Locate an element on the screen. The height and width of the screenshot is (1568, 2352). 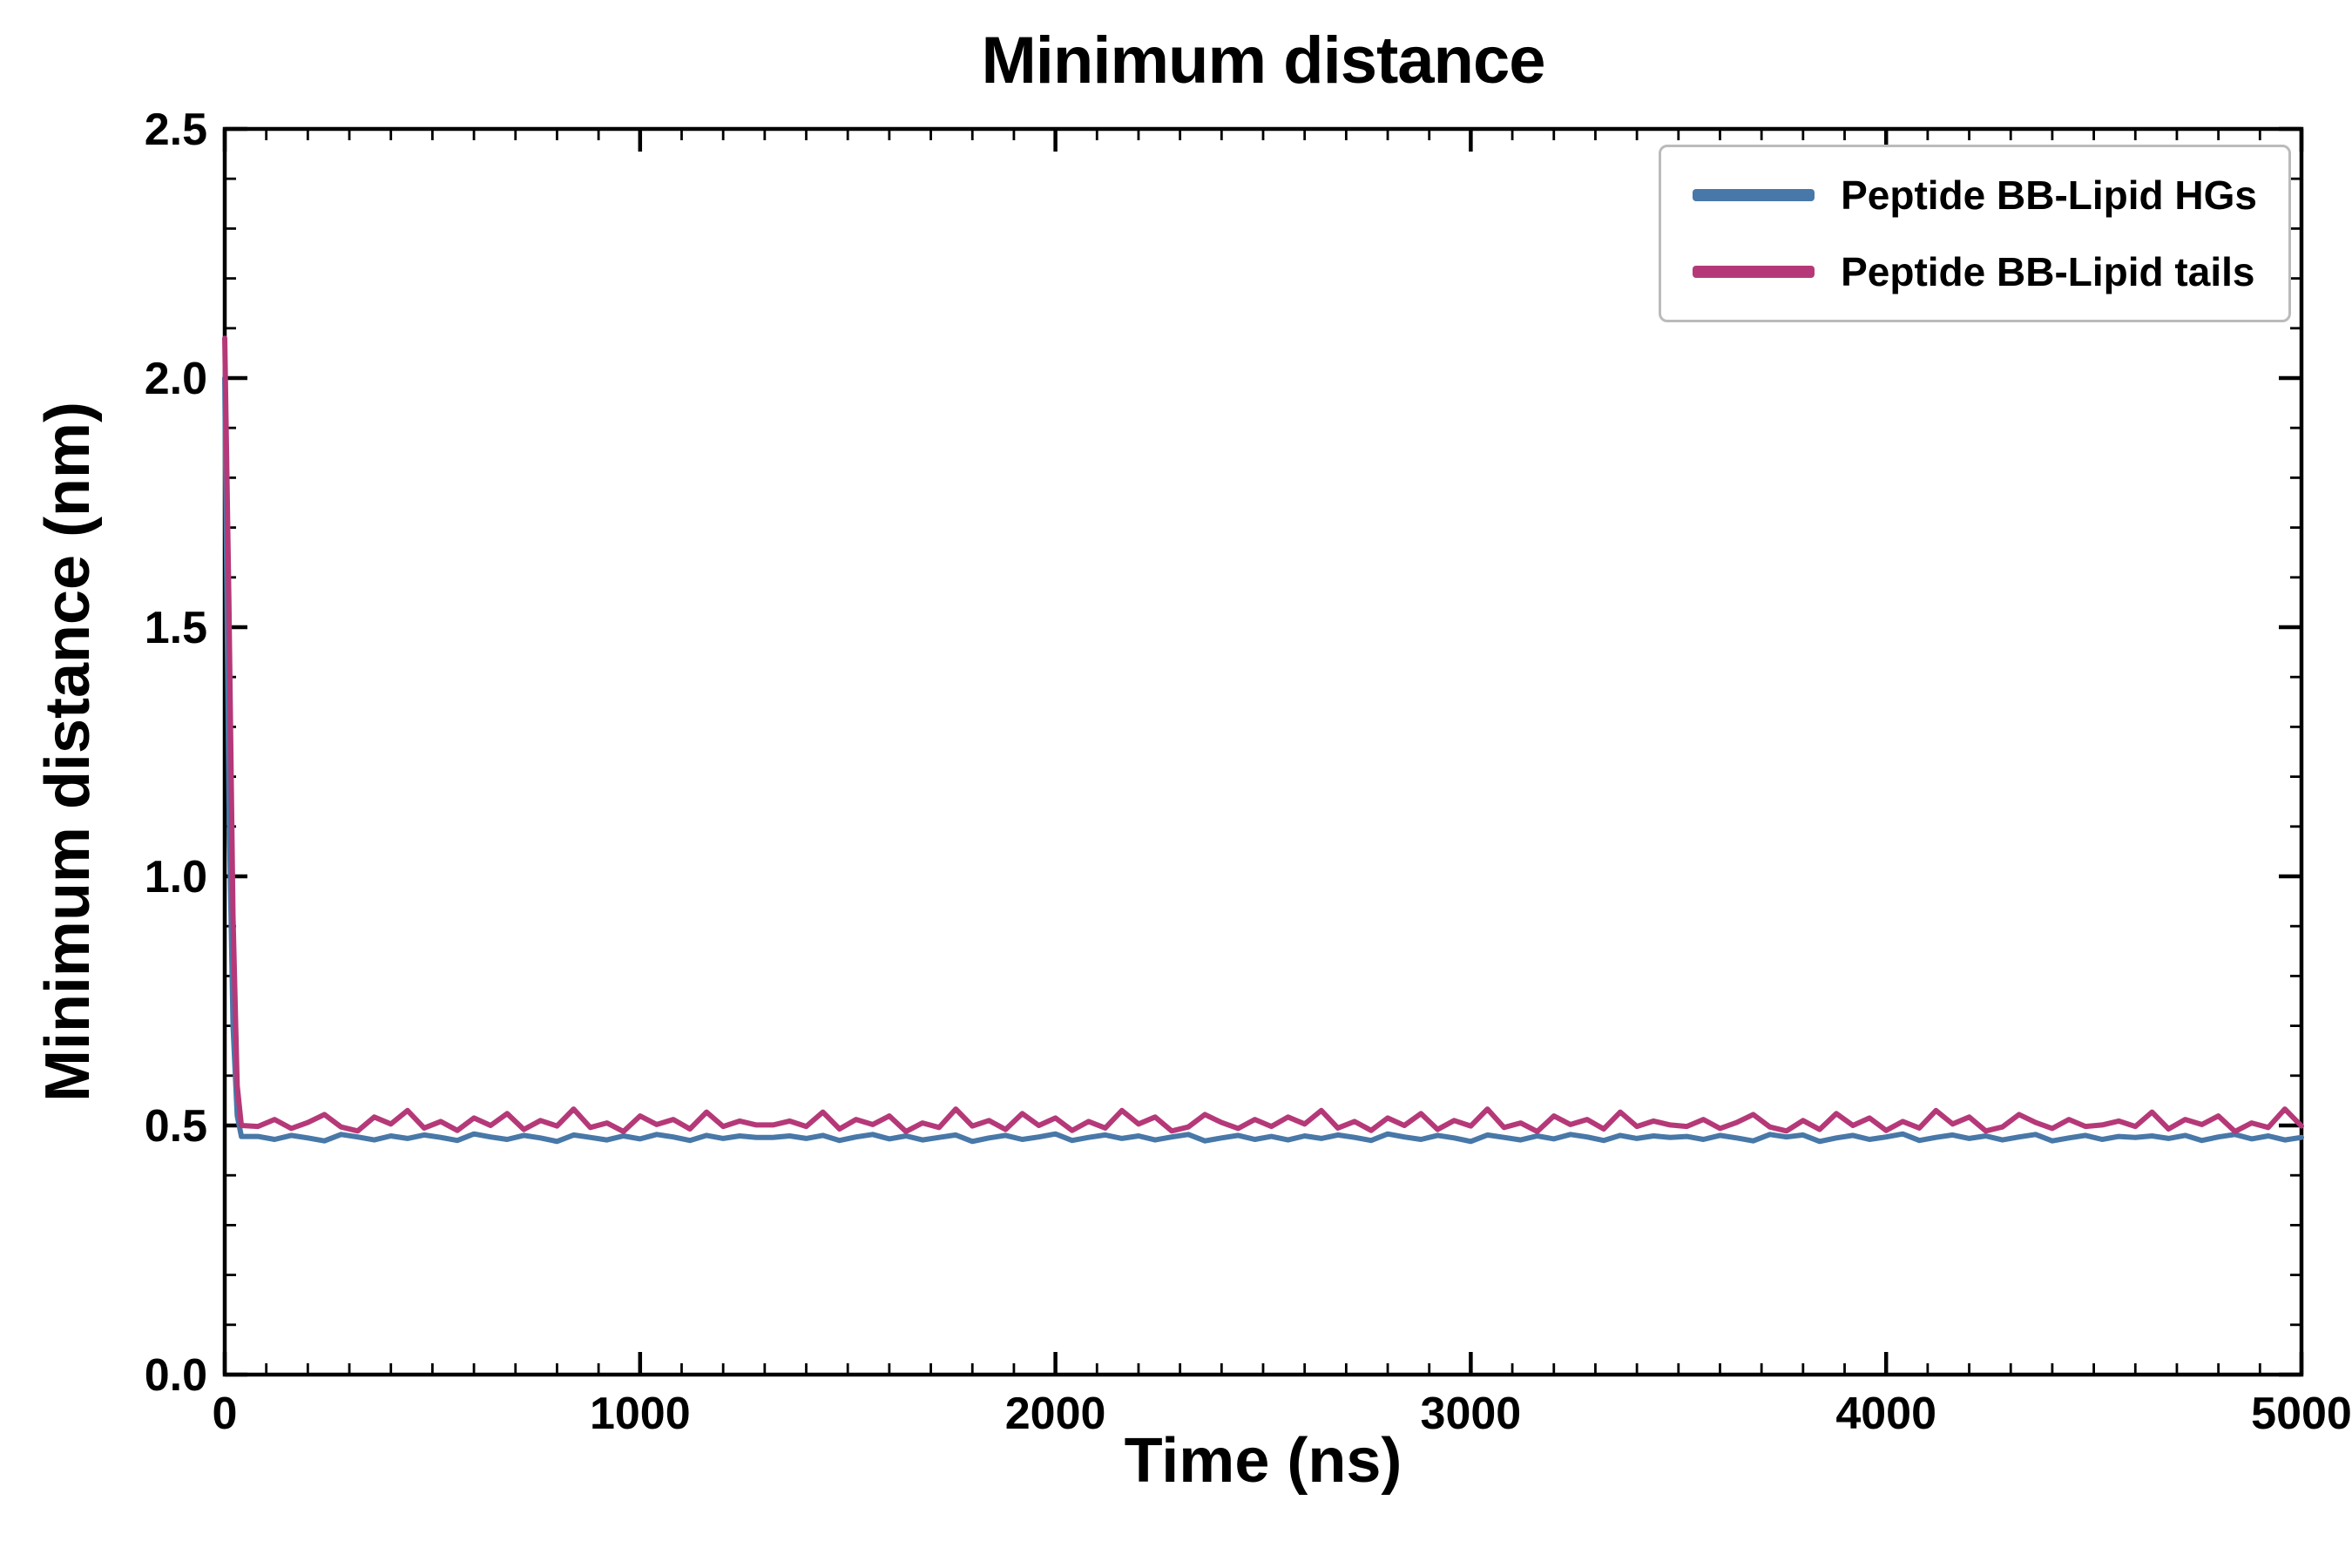
x-axis-label: Time (ns) is located at coordinates (1263, 1461).